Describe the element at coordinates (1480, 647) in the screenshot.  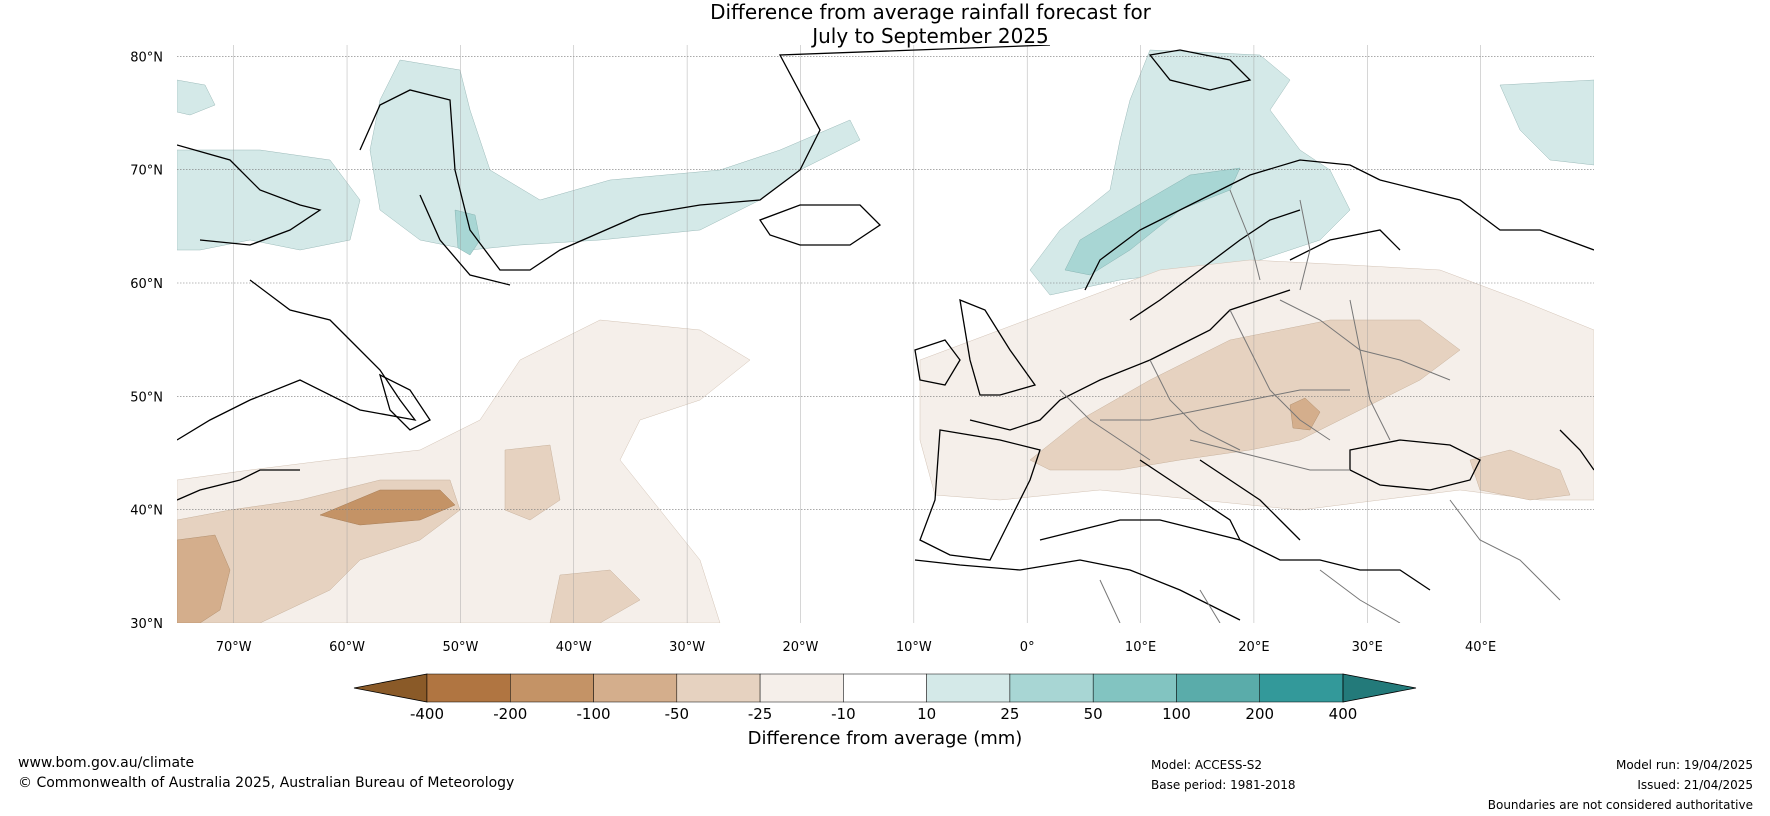
I see `lon-label: 40°E` at that location.